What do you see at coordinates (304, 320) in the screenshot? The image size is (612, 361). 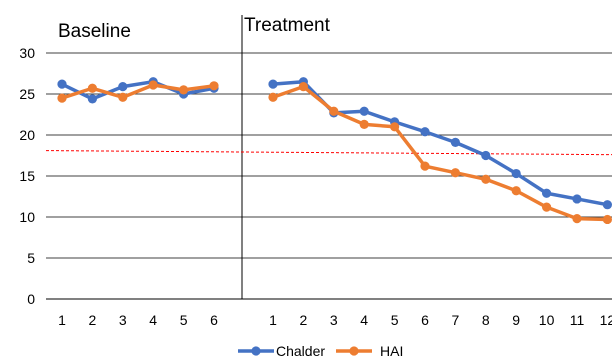 I see `x-tick-treatment: 2` at bounding box center [304, 320].